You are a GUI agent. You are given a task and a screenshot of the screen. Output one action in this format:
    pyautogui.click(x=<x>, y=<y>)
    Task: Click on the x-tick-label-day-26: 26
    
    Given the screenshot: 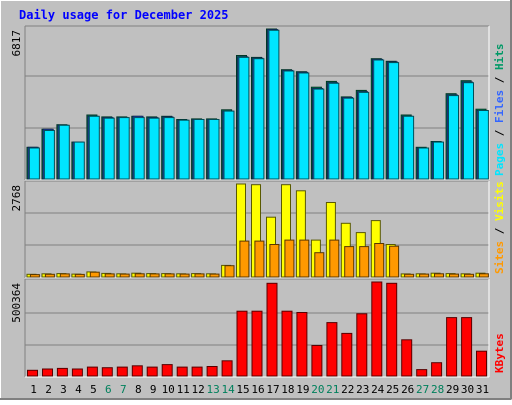 What is the action you would take?
    pyautogui.click(x=407, y=389)
    